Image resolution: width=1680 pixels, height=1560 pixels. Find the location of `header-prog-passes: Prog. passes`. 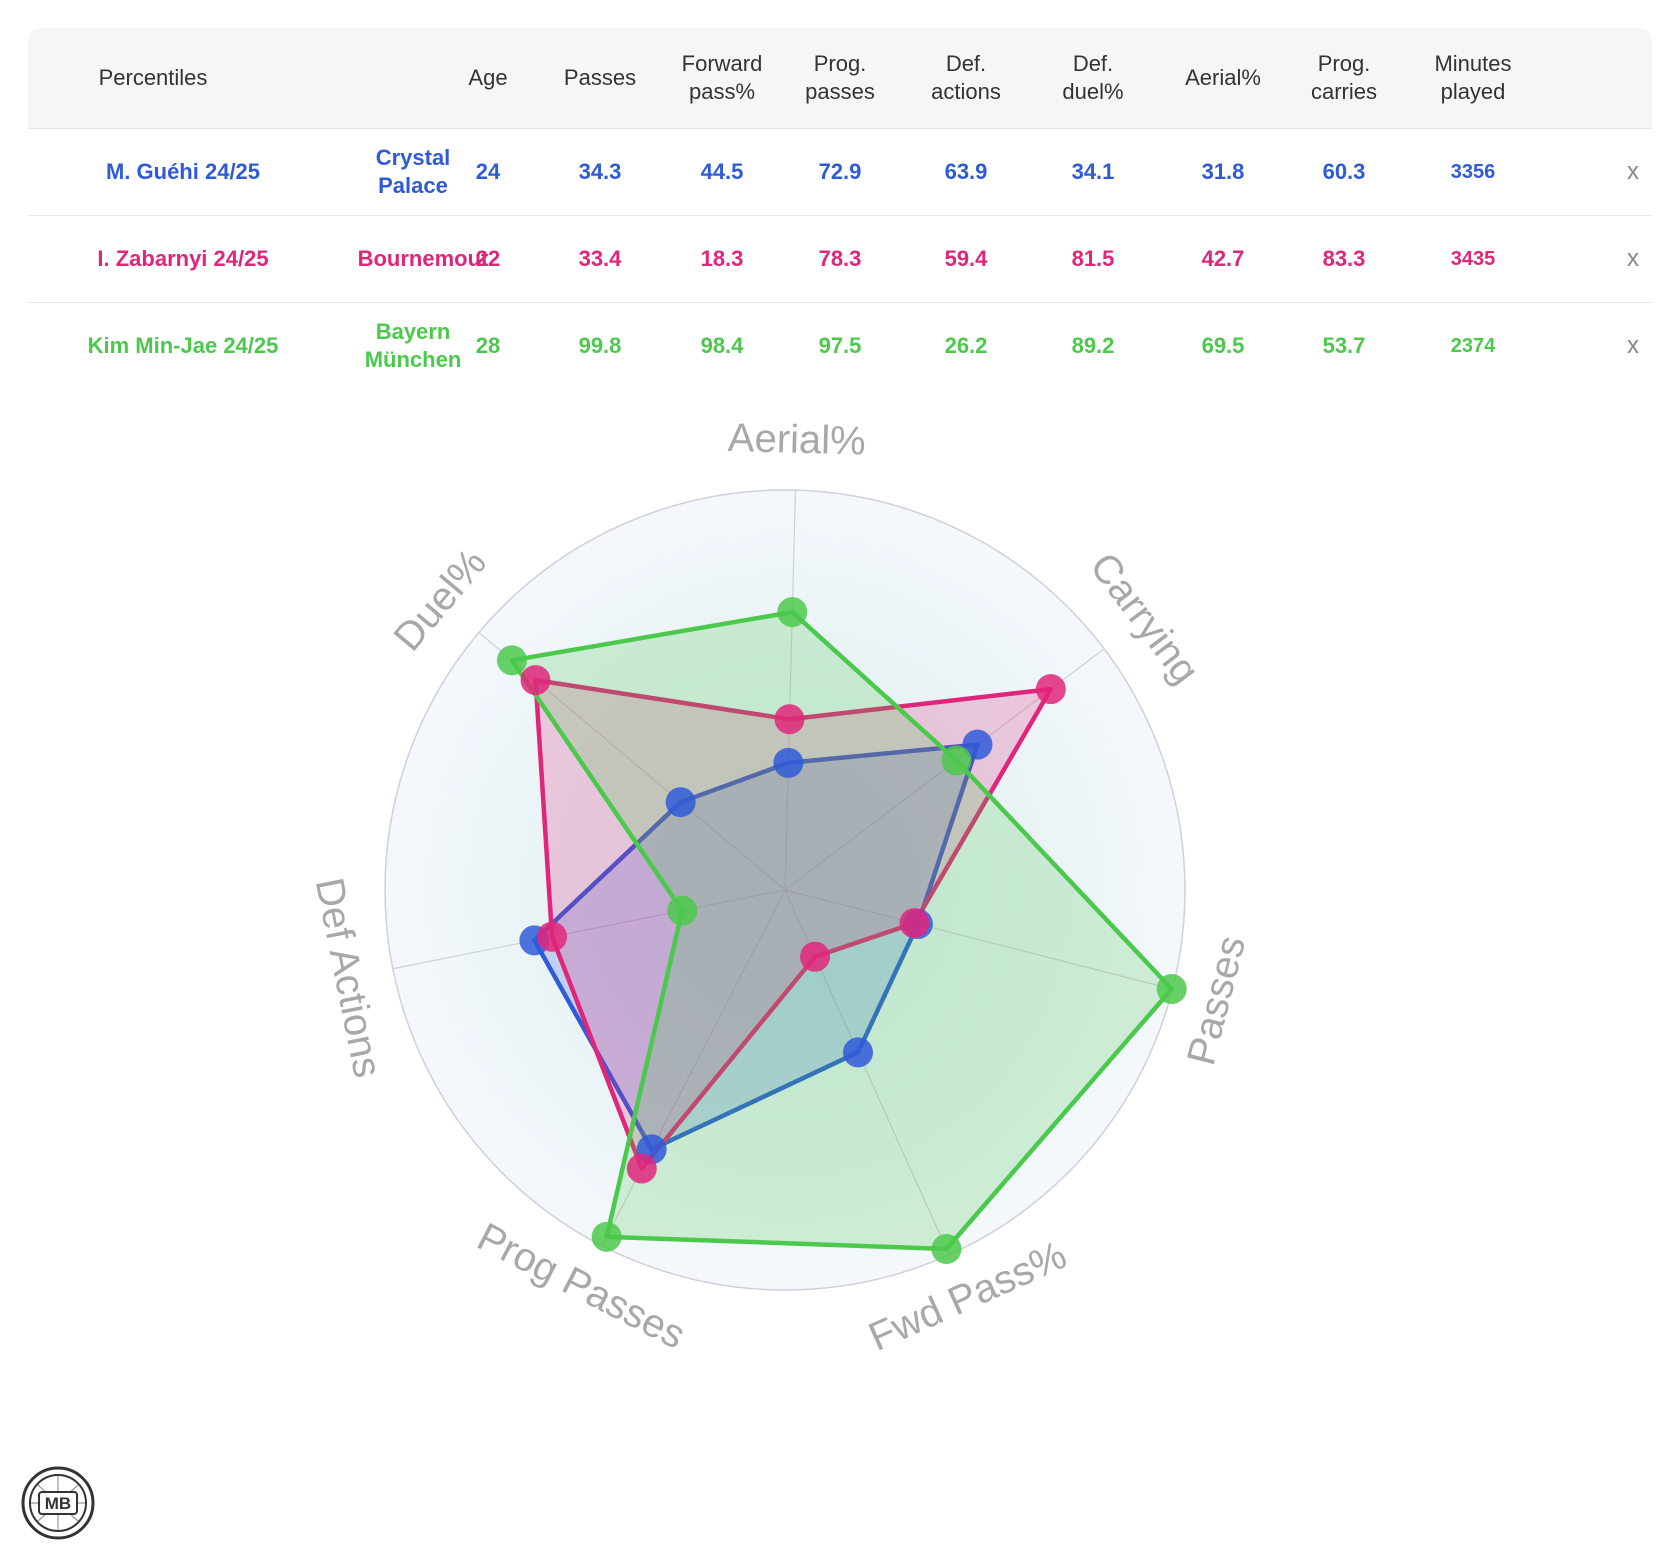

header-prog-passes: Prog. passes is located at coordinates (840, 77).